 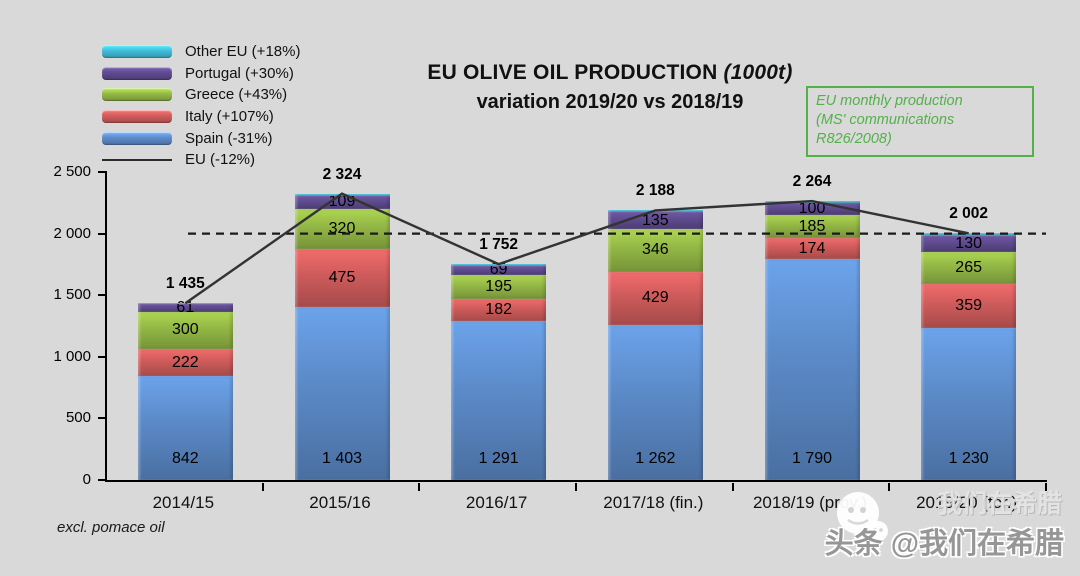 What do you see at coordinates (653, 502) in the screenshot?
I see `x-axis-label: 2017/18 (fin.)` at bounding box center [653, 502].